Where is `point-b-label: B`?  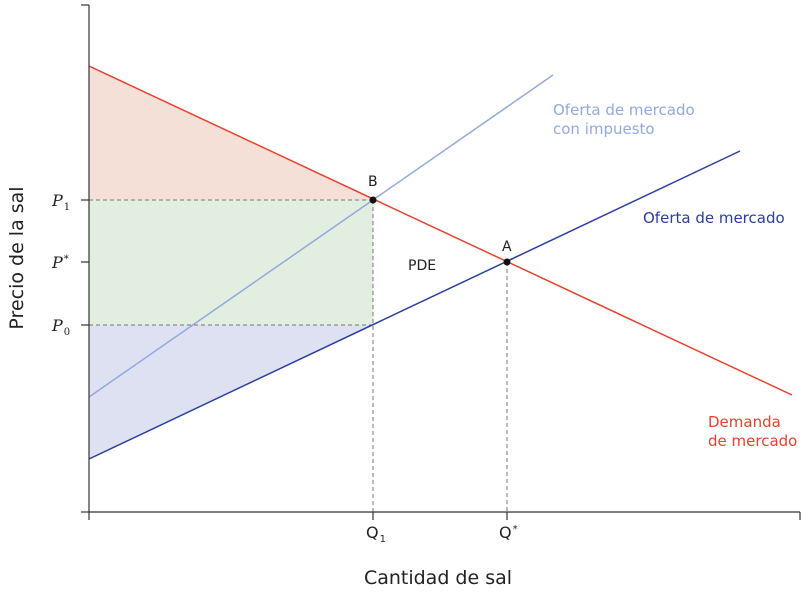 point-b-label: B is located at coordinates (373, 182).